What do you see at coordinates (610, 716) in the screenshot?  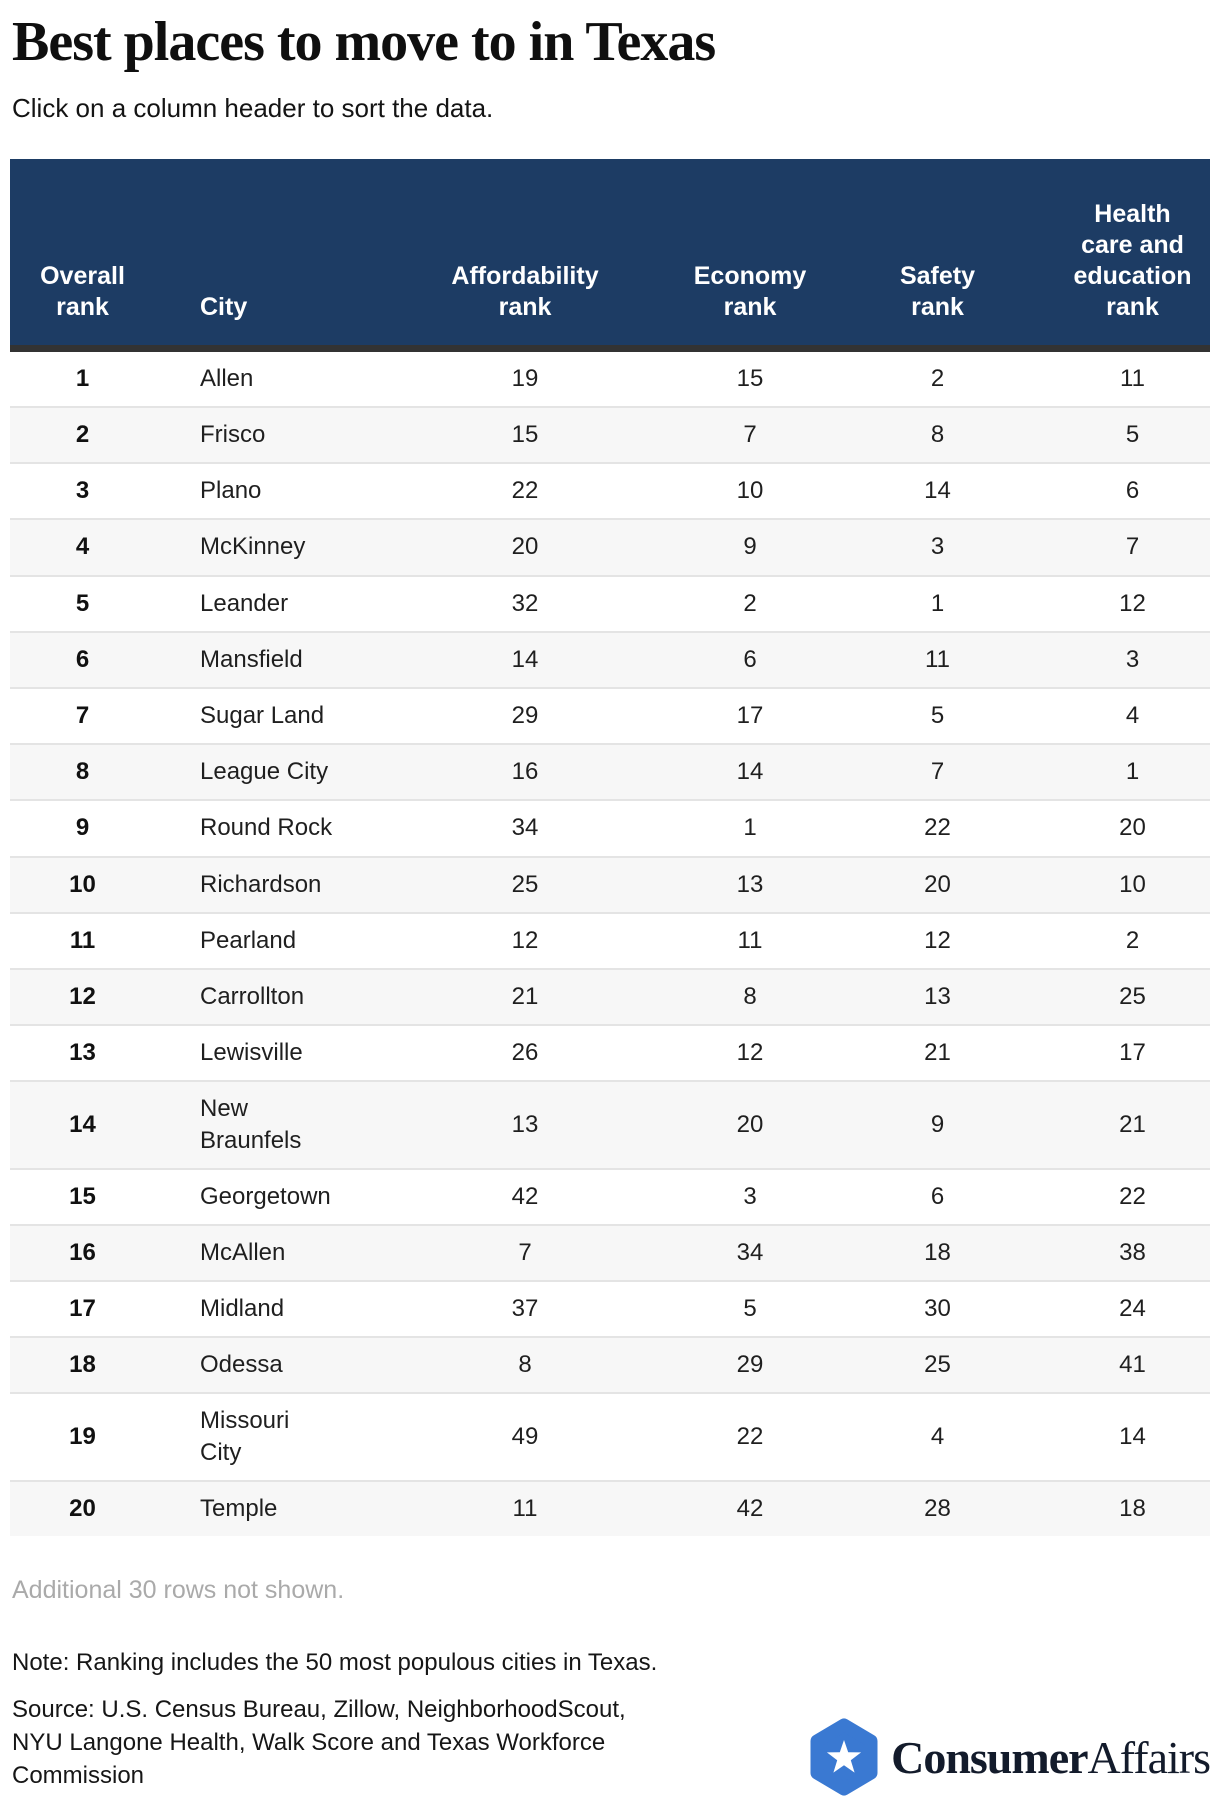 I see `table-row: 7 Sugar Land 29 17 5 4` at bounding box center [610, 716].